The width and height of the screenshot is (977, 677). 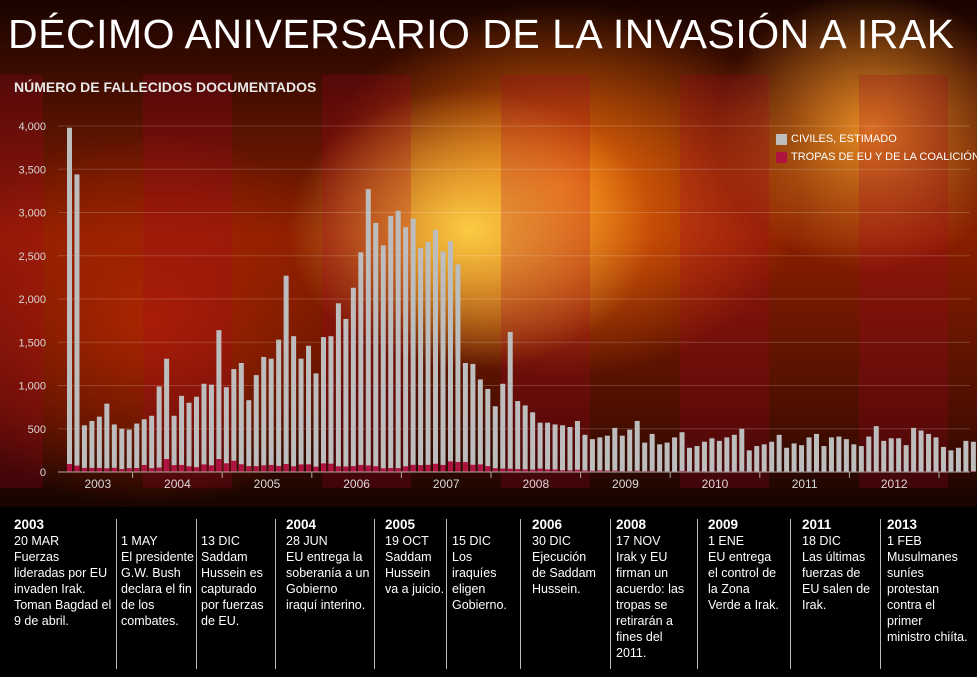 I want to click on year-band-2003, so click(x=21, y=281).